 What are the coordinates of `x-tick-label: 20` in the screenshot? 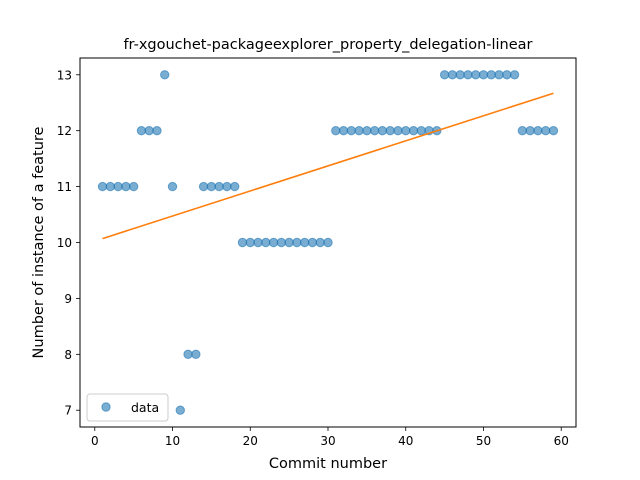 It's located at (250, 441).